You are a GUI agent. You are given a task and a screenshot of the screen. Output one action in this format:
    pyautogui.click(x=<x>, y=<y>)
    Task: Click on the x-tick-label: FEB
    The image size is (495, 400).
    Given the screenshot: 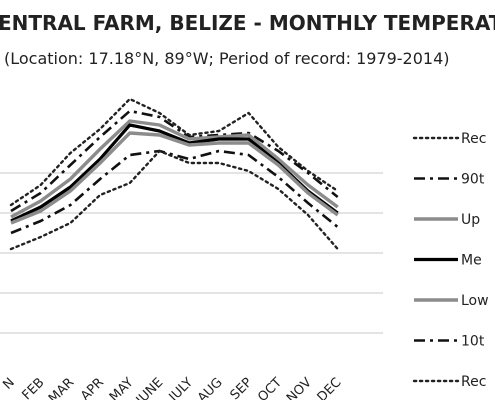 What is the action you would take?
    pyautogui.click(x=34, y=387)
    